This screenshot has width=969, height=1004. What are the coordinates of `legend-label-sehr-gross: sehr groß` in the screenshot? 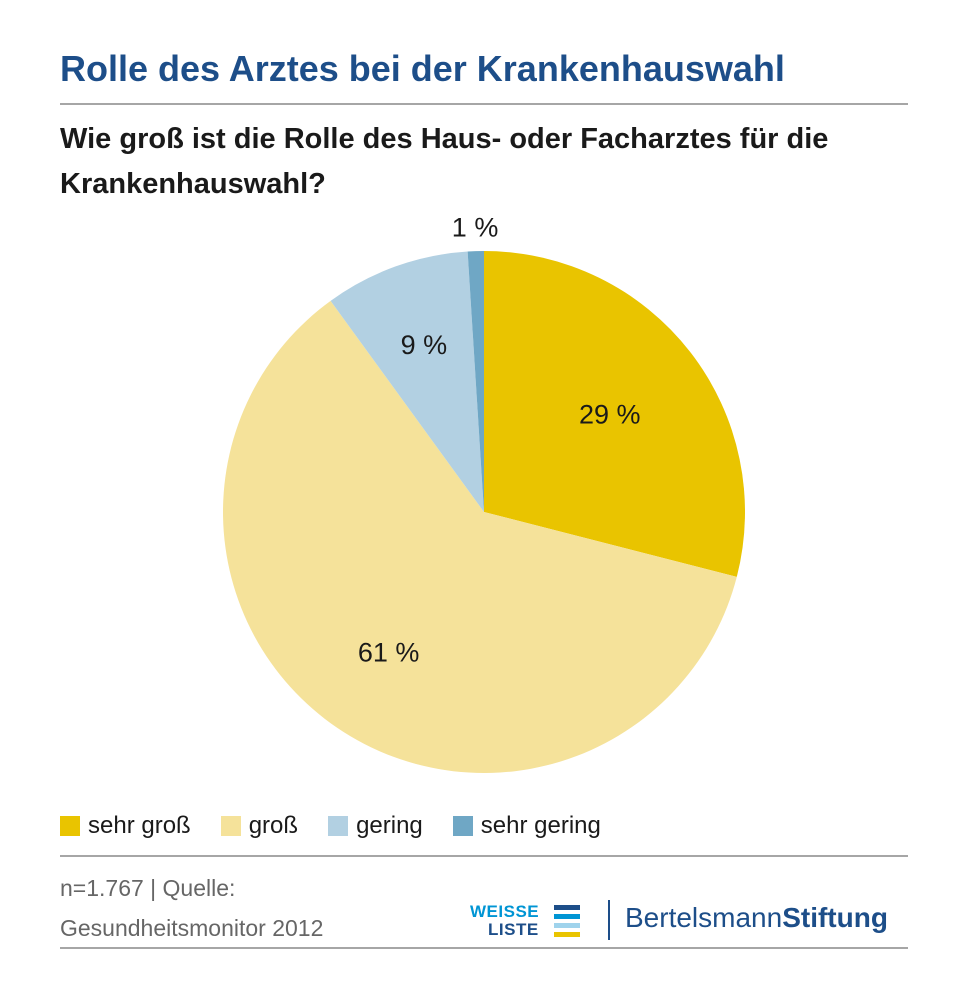 It's located at (139, 825).